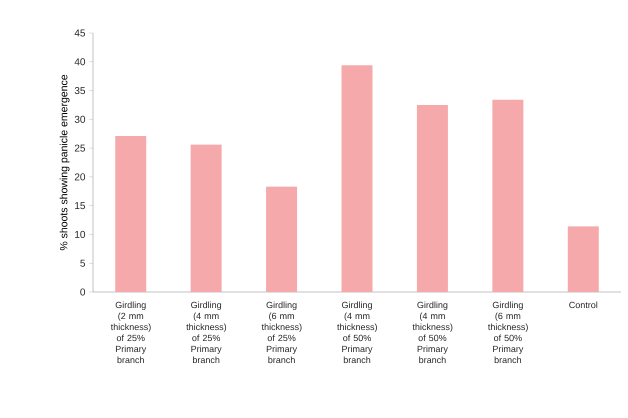 The width and height of the screenshot is (628, 418). Describe the element at coordinates (80, 119) in the screenshot. I see `y-tick-label: 30` at that location.